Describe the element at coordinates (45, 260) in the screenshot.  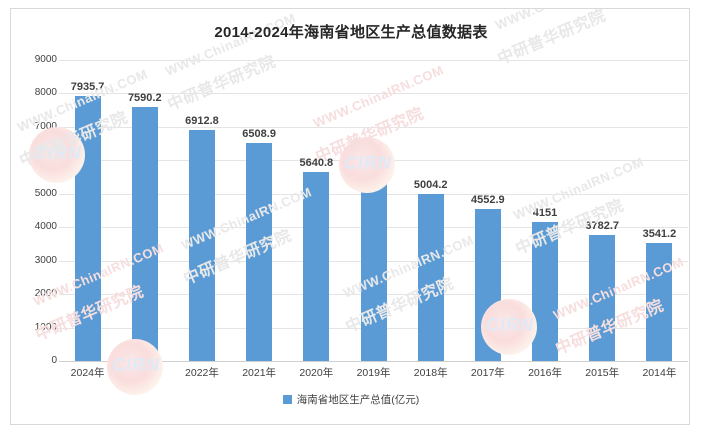
I see `y-axis-tick-label: 3000` at that location.